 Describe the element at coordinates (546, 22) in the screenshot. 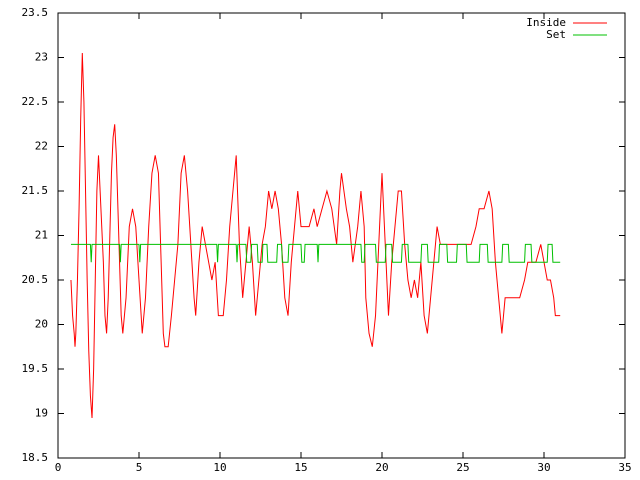

I see `legend-label: Inside` at that location.